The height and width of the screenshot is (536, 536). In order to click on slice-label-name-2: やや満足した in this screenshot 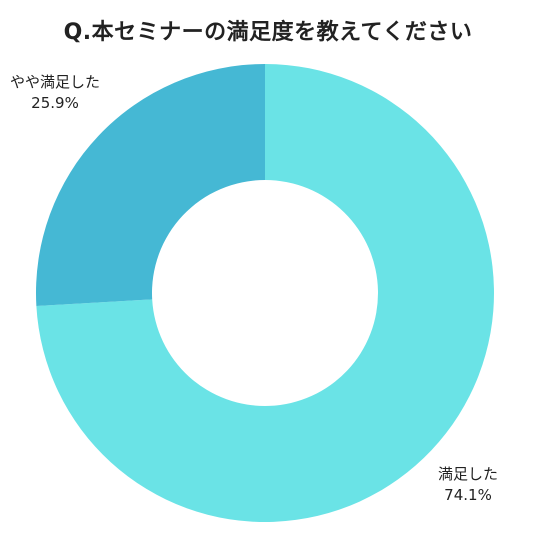, I will do `click(55, 82)`.